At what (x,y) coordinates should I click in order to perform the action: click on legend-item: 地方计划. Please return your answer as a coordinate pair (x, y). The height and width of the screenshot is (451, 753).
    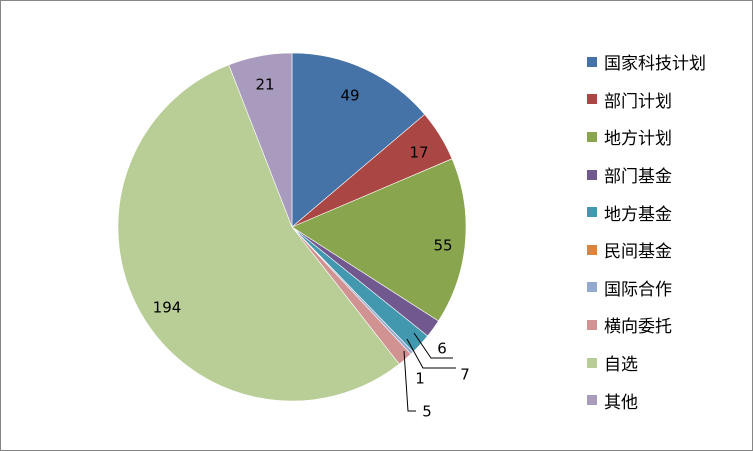
    Looking at the image, I should click on (646, 137).